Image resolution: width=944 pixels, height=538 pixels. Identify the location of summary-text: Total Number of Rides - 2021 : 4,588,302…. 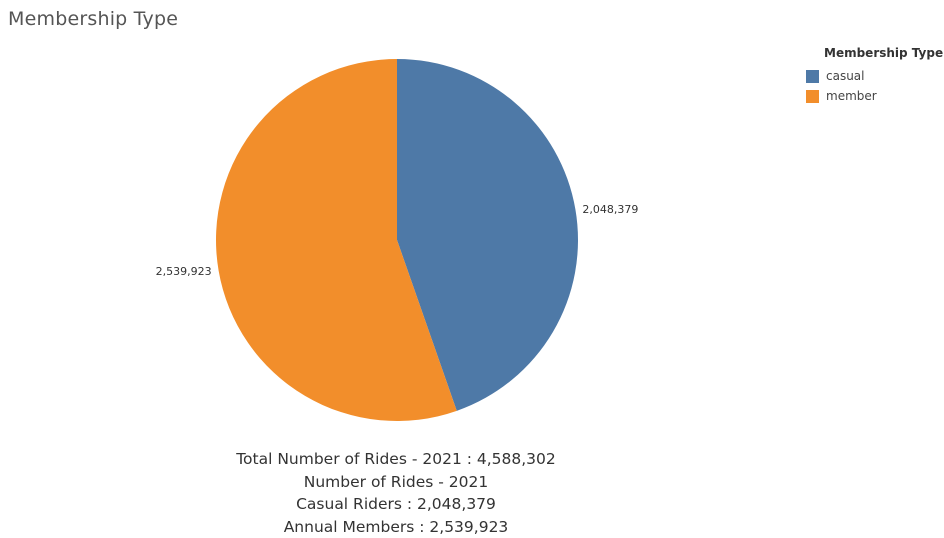
(396, 493).